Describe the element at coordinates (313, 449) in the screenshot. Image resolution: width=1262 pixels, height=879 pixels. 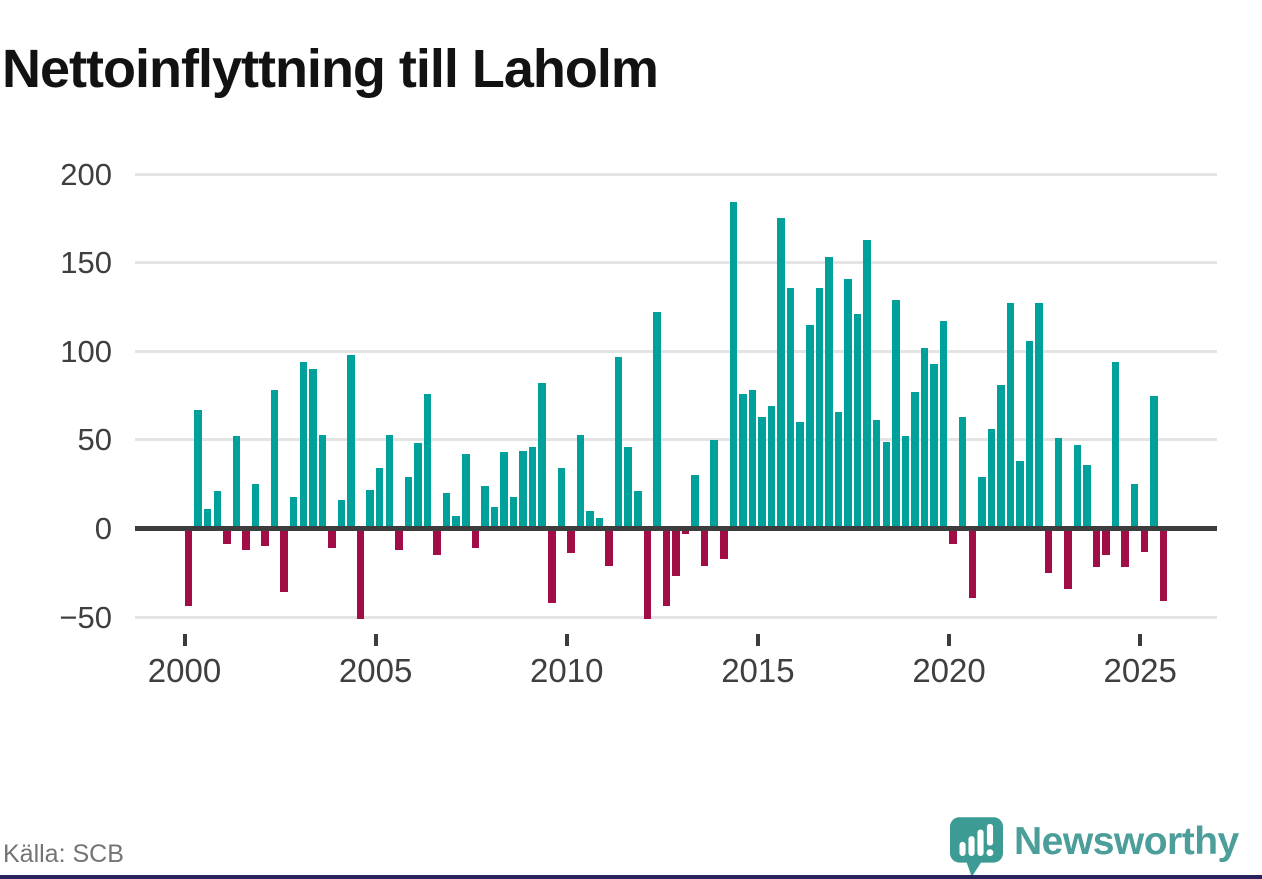
I see `bar-2003Q2` at that location.